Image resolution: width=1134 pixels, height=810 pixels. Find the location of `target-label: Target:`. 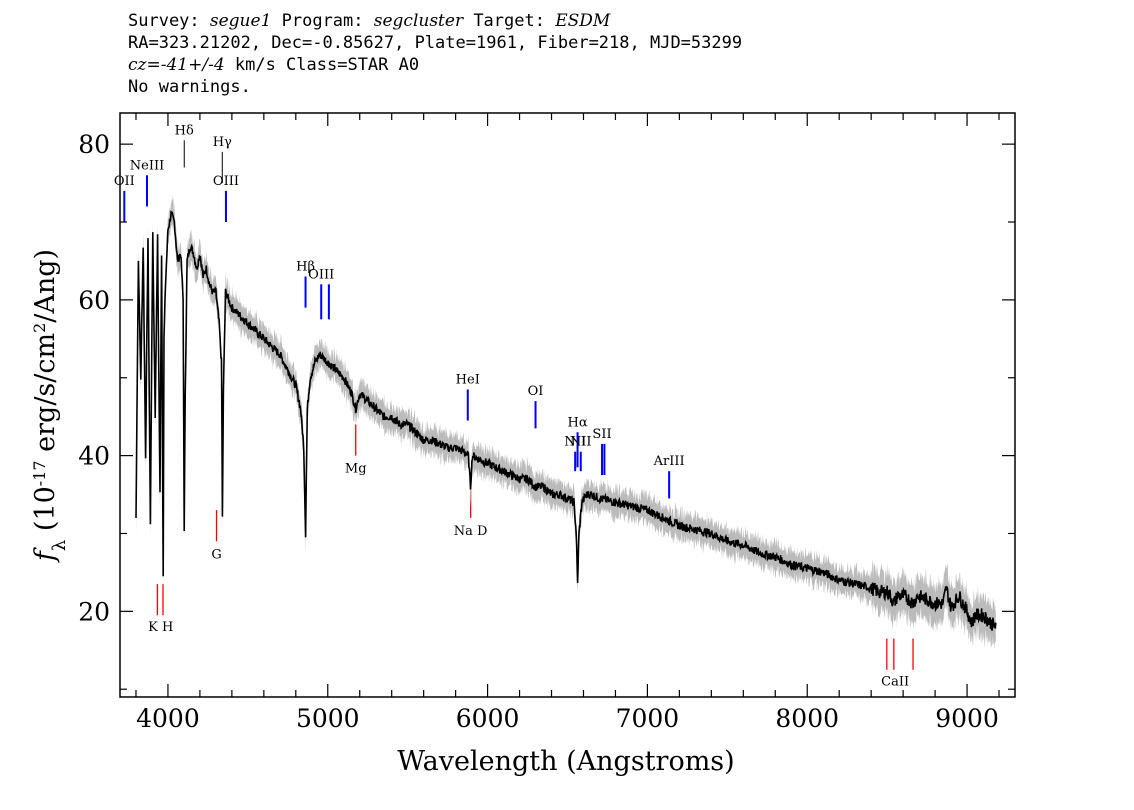

target-label: Target: is located at coordinates (509, 21).